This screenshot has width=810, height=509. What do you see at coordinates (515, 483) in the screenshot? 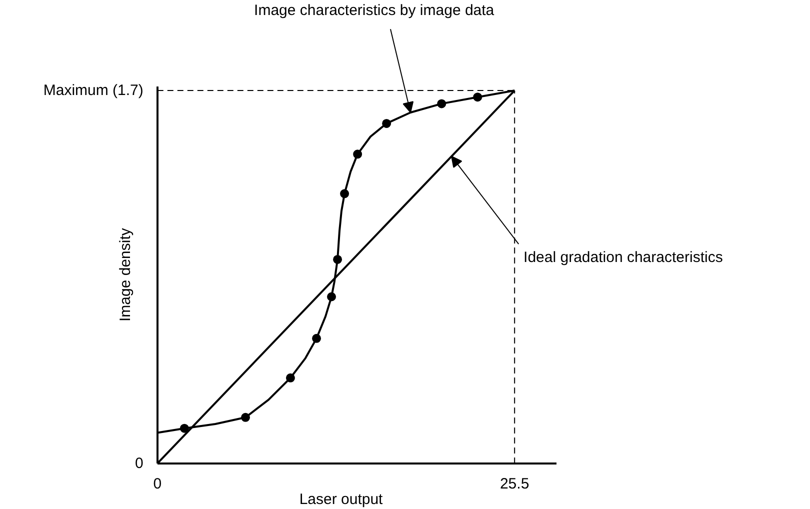
I see `x-tick-label: 25.5` at bounding box center [515, 483].